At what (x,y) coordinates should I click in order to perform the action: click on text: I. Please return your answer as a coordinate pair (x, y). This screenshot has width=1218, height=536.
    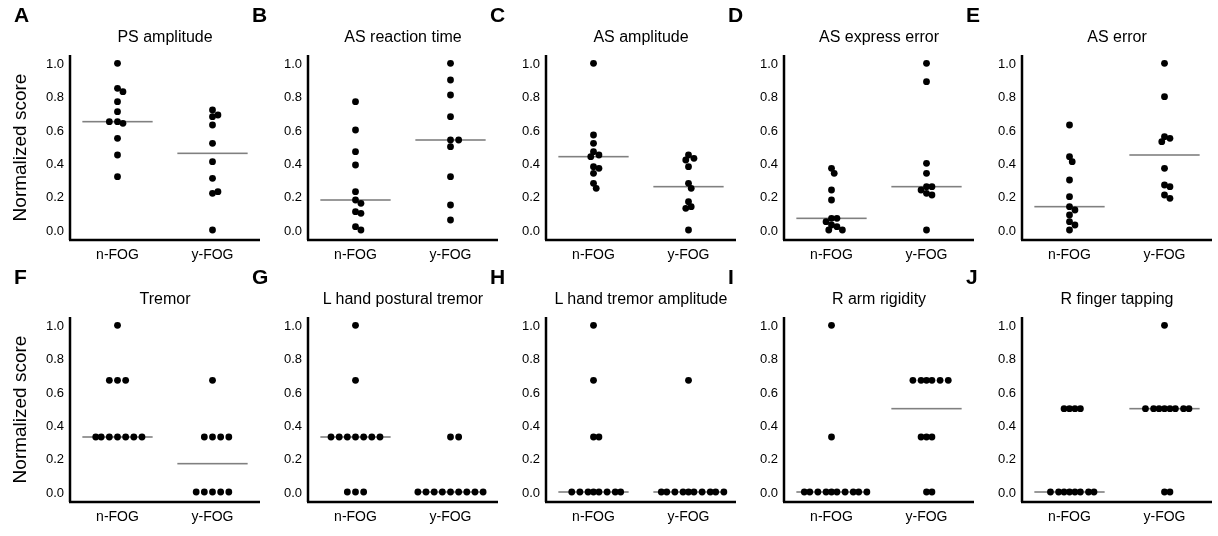
    Looking at the image, I should click on (731, 276).